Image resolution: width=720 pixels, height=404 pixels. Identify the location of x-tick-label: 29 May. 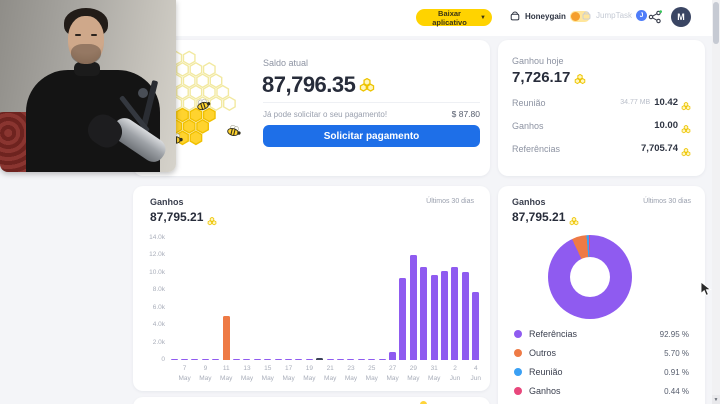
(413, 373).